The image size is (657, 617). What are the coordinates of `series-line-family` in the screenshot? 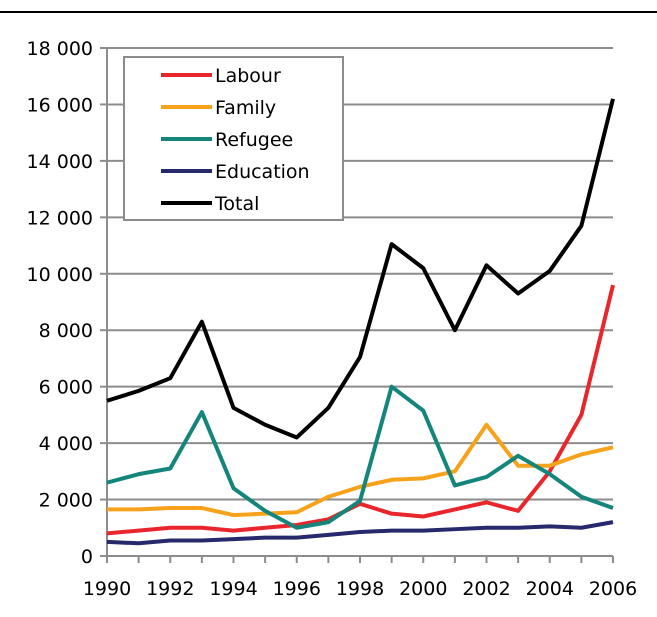 It's located at (360, 470).